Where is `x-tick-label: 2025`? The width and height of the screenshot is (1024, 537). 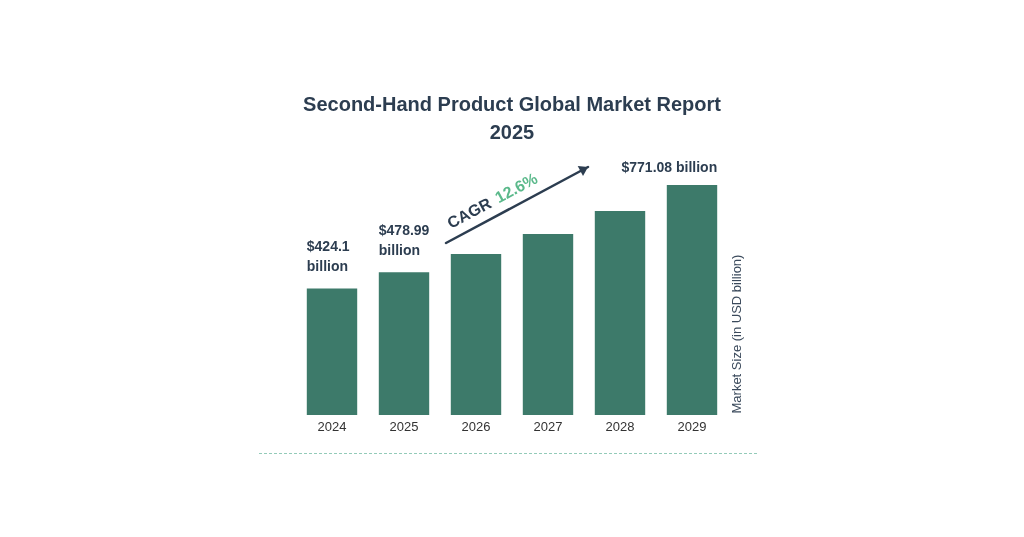 x-tick-label: 2025 is located at coordinates (404, 426).